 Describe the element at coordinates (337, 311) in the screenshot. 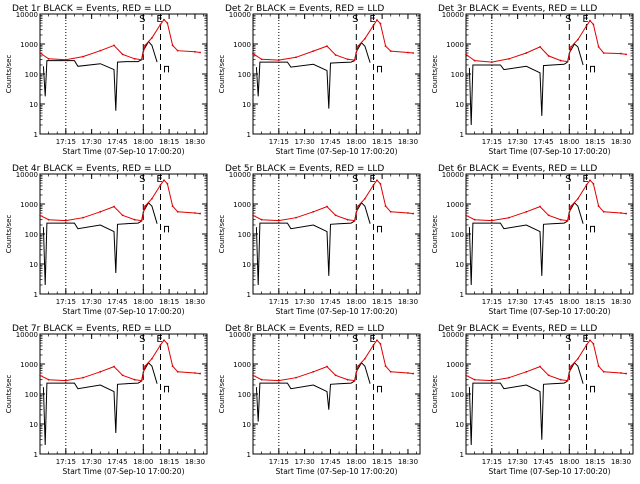

I see `x-axis-label: Start Time (07-Sep-10 17:00:20)` at that location.